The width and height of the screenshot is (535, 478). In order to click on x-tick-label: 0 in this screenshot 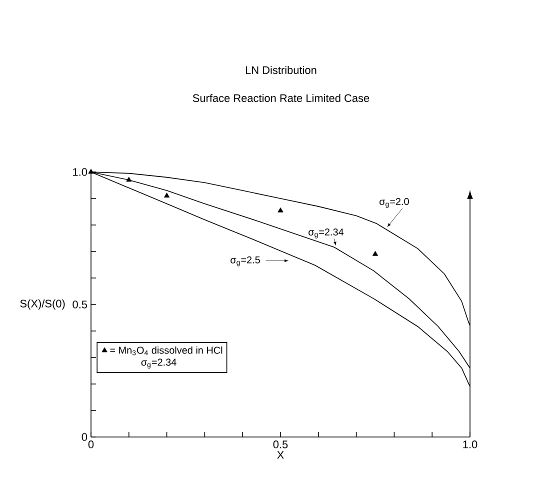, I will do `click(91, 444)`.